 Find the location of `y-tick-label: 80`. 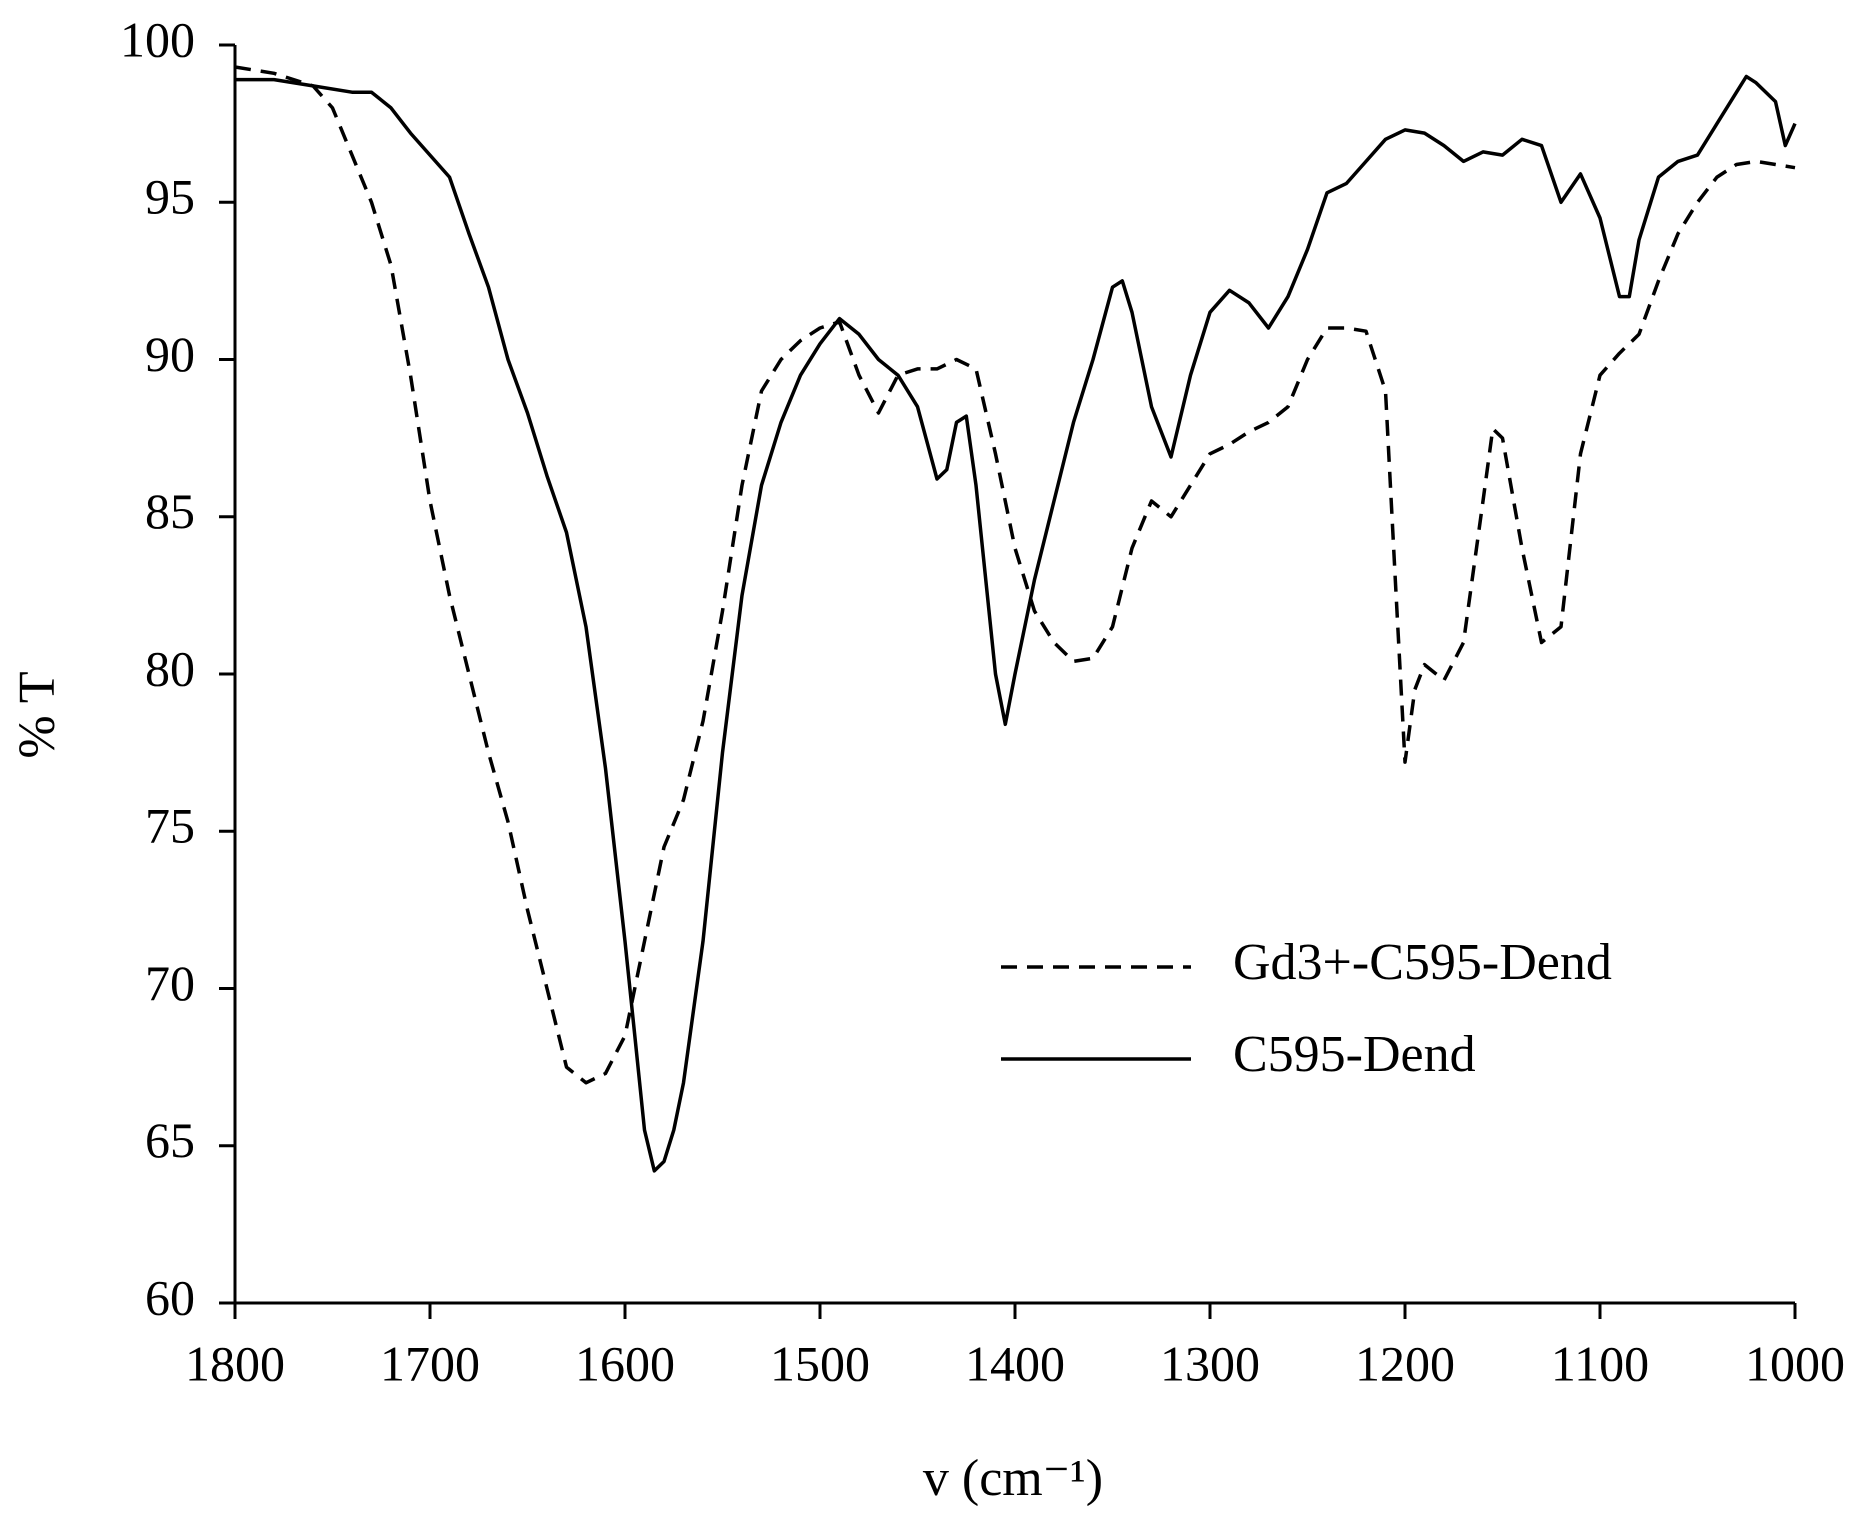

y-tick-label: 80 is located at coordinates (170, 668).